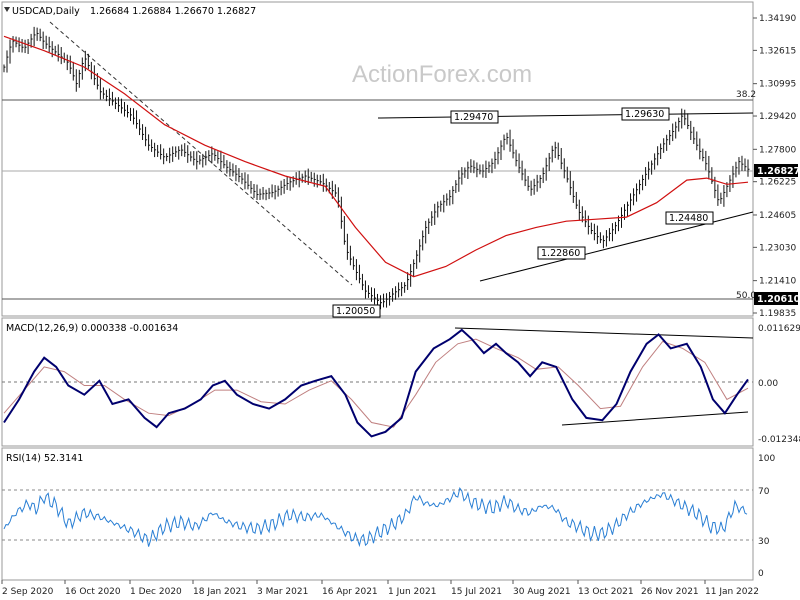 The image size is (800, 600). Describe the element at coordinates (93, 592) in the screenshot. I see `date-axis-label: 16 Oct 2020` at that location.